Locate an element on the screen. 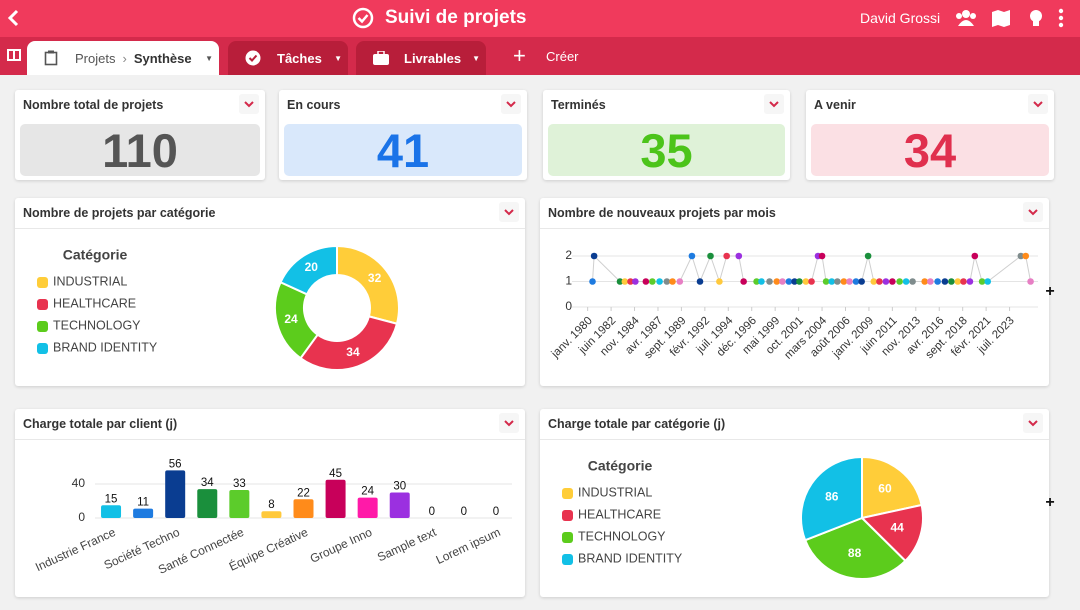 Image resolution: width=1080 pixels, height=610 pixels. kpi-value: 110 is located at coordinates (140, 150).